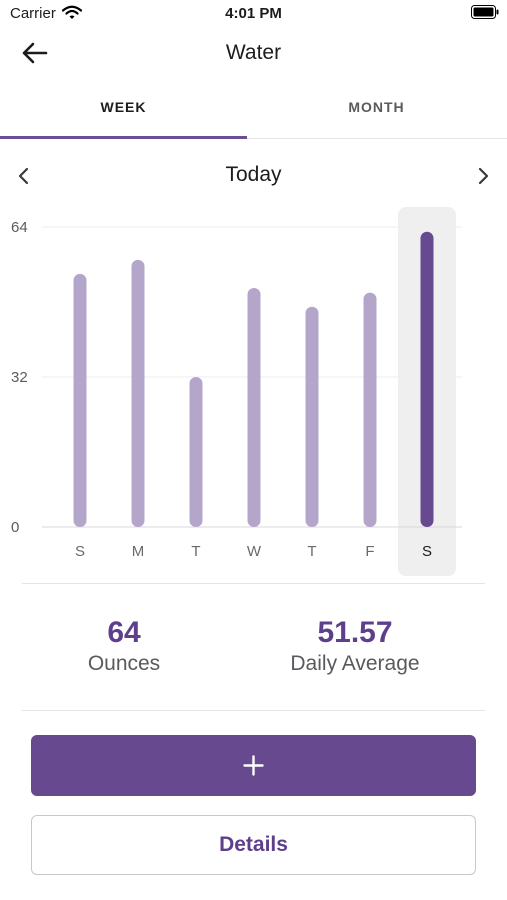  What do you see at coordinates (15, 527) in the screenshot?
I see `y-tick-label: 0` at bounding box center [15, 527].